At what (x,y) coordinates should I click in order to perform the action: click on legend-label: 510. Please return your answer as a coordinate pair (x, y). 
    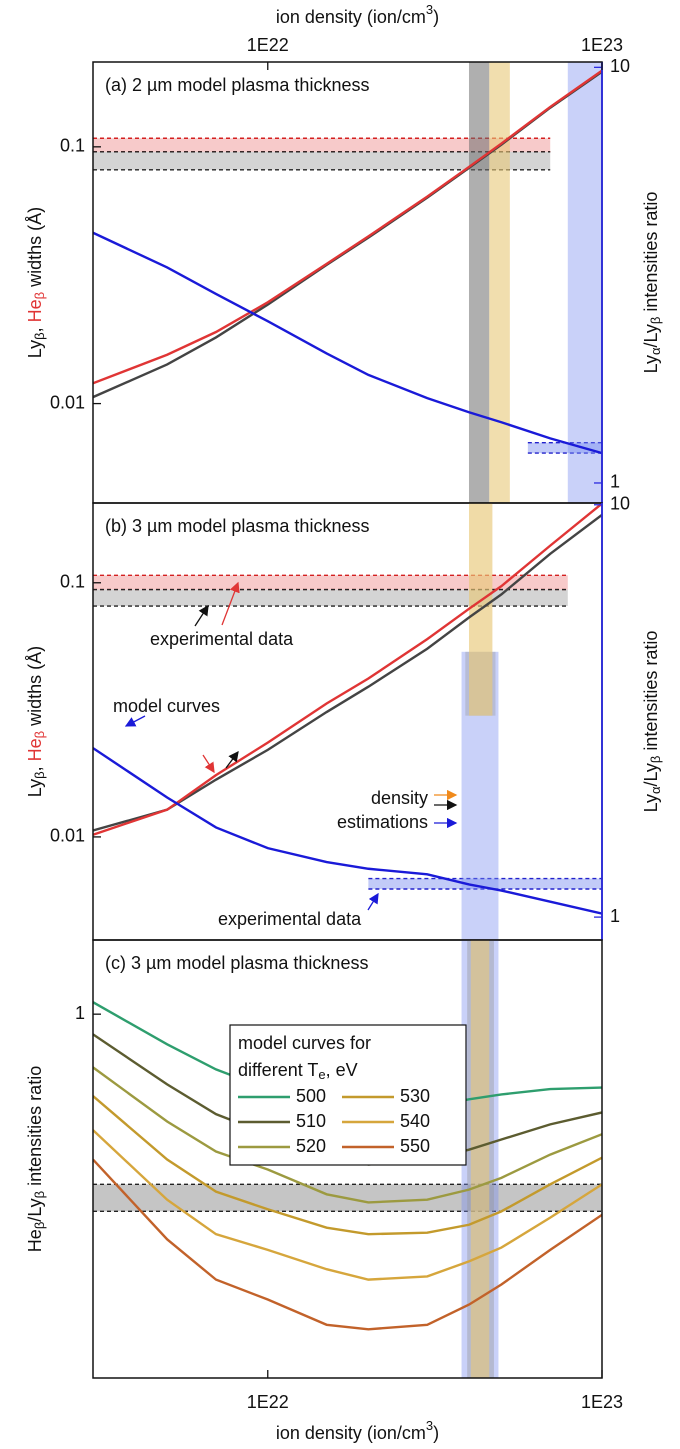
    Looking at the image, I should click on (311, 1121).